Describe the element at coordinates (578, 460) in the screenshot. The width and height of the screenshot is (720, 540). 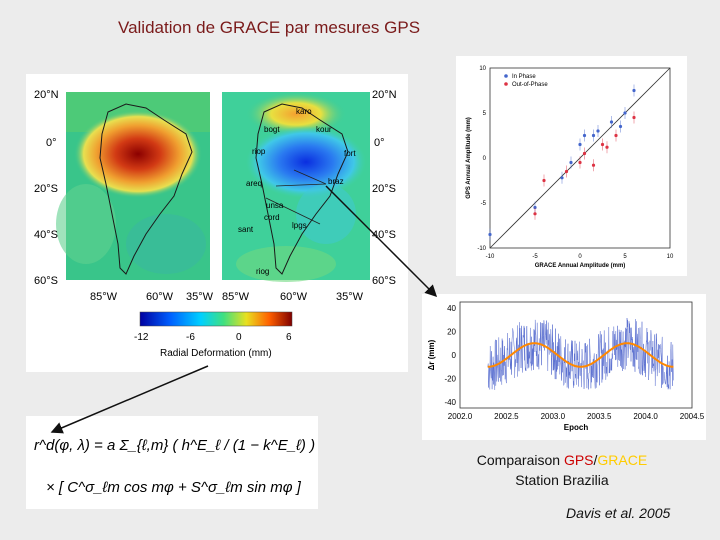
I see `caption-gps: GPS` at that location.